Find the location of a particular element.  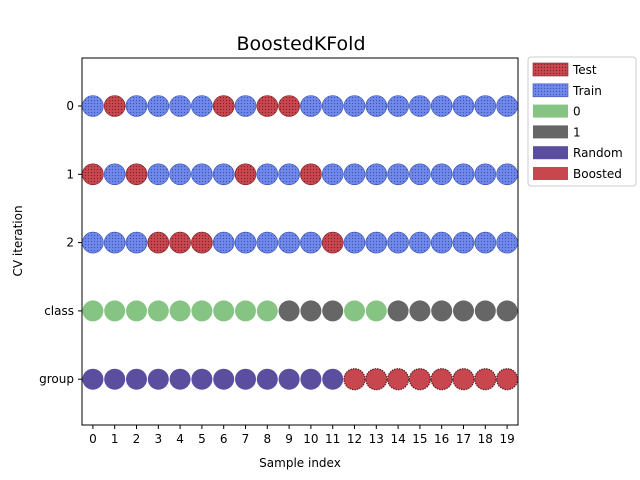

x-tick-label-14: 14 is located at coordinates (397, 439).